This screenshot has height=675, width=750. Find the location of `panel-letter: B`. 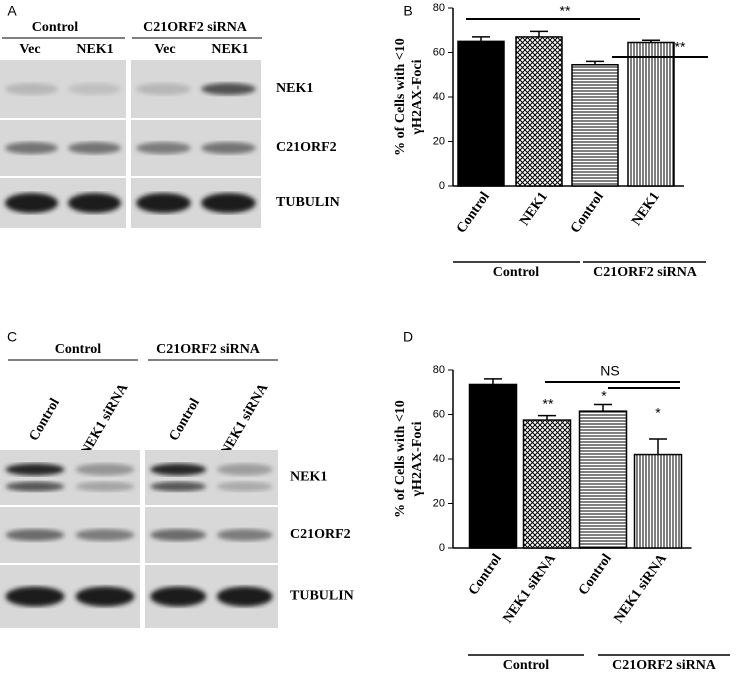

panel-letter: B is located at coordinates (407, 11).